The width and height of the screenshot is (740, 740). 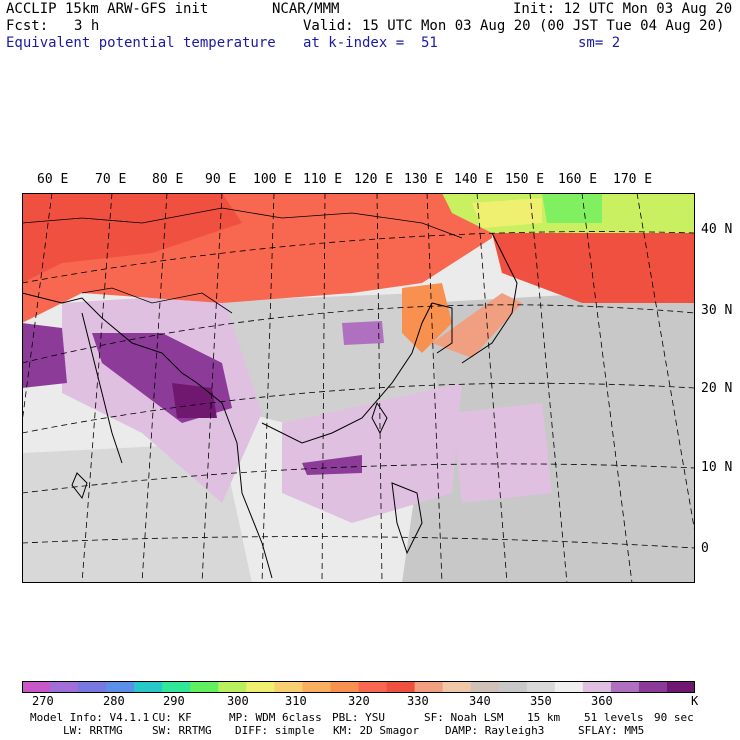 I want to click on colorbar-tick: 350, so click(x=541, y=701).